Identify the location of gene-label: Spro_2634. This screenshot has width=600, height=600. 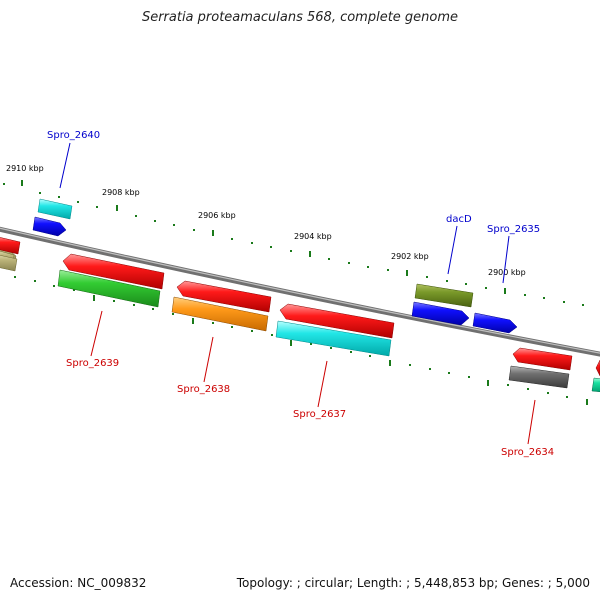
(527, 452).